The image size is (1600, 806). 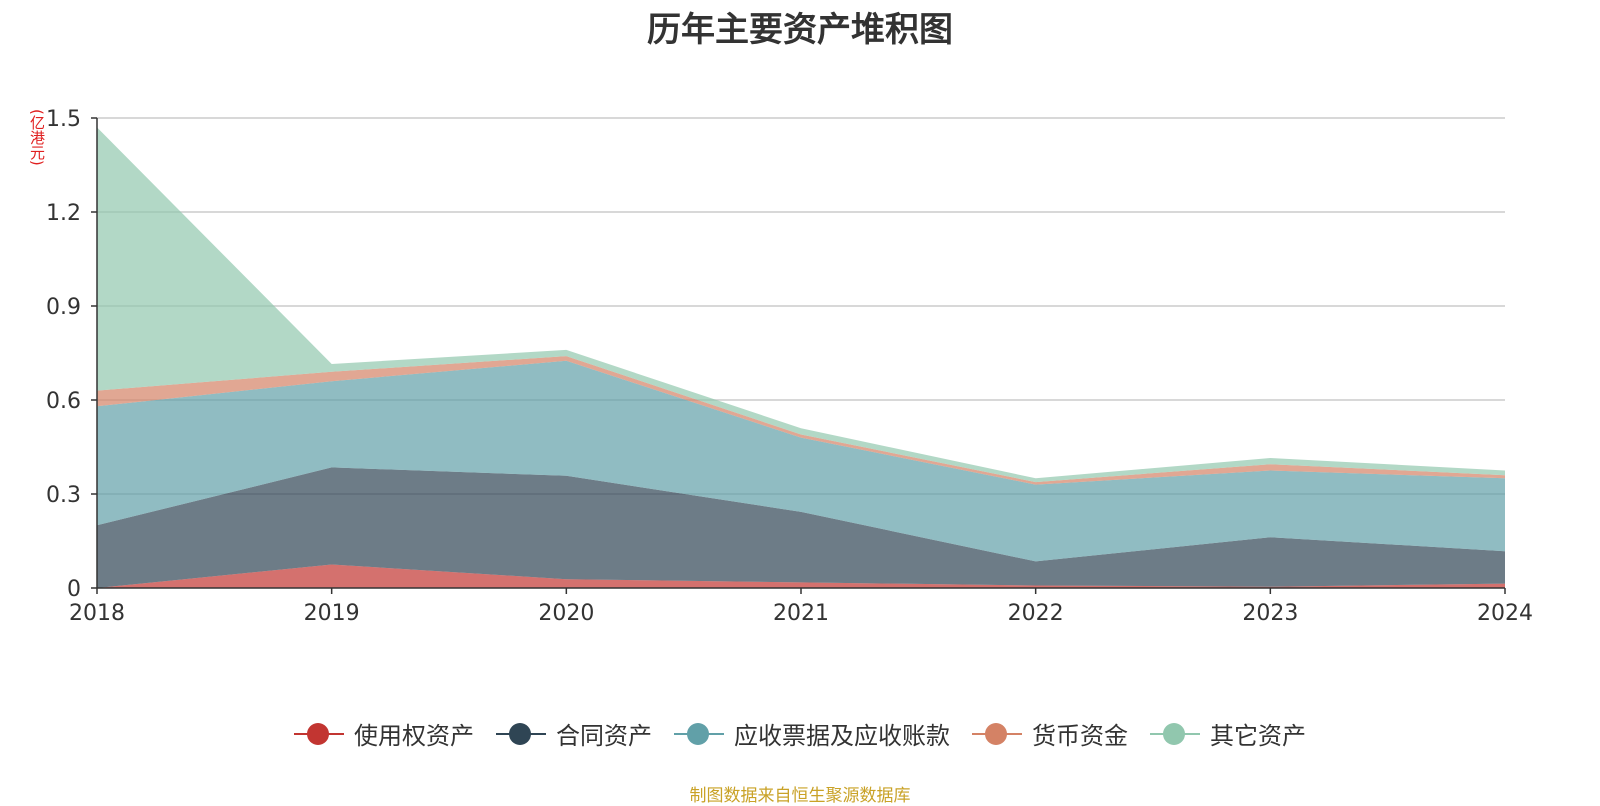 What do you see at coordinates (604, 736) in the screenshot?
I see `legend-label: 合同资产` at bounding box center [604, 736].